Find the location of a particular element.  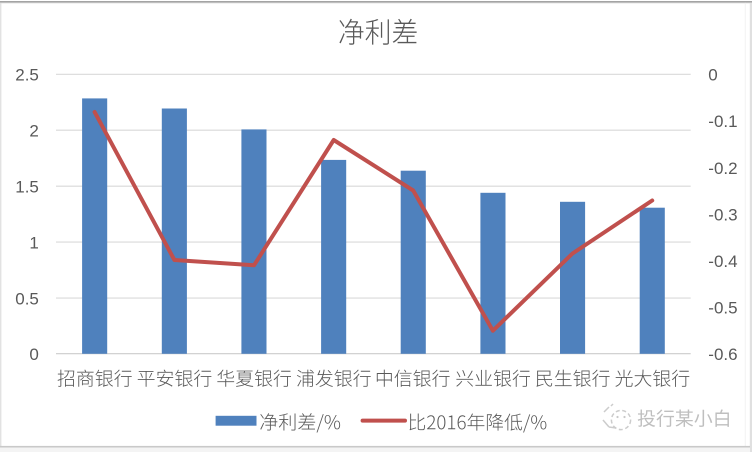

svg-text: 0.5 is located at coordinates (27, 298).